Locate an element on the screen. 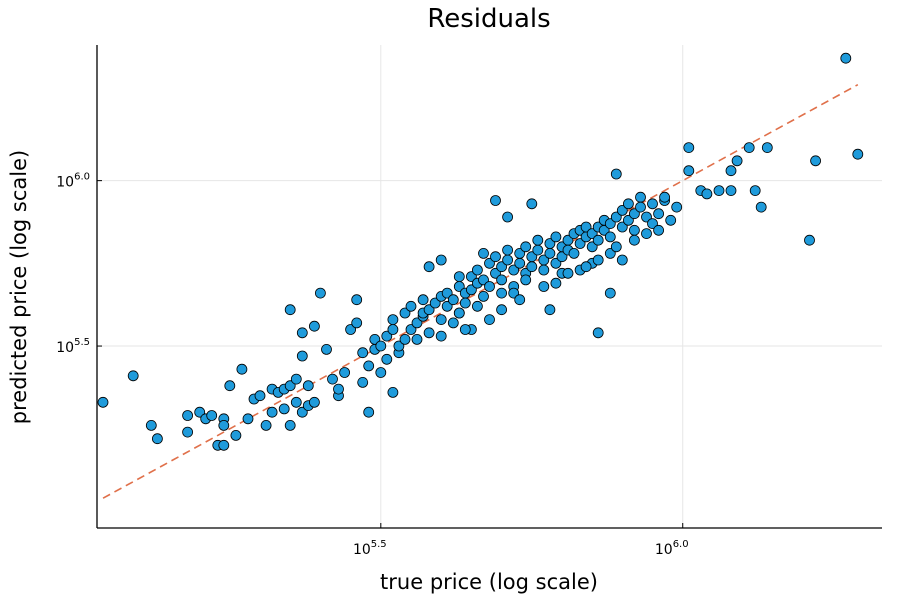 This screenshot has height=600, width=900. x-tick-label: 105.5 is located at coordinates (370, 548).